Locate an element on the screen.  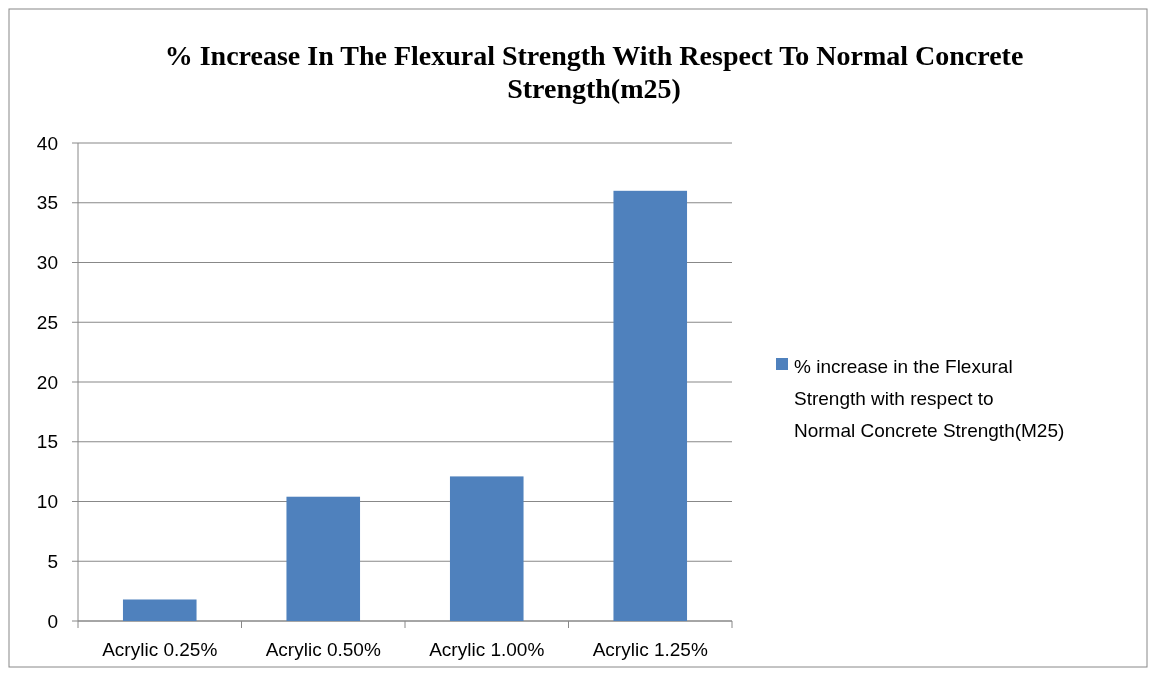
y-tick-label: 40 is located at coordinates (47, 143).